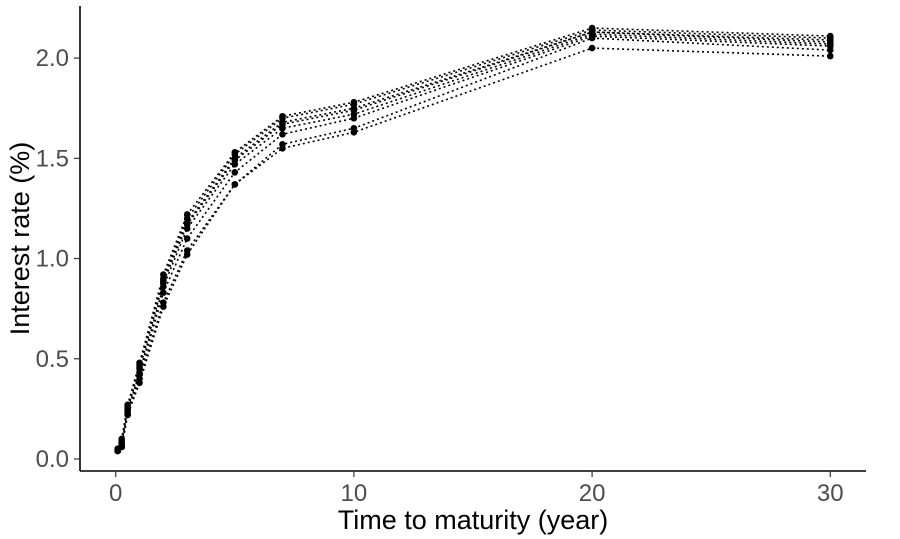  What do you see at coordinates (592, 493) in the screenshot?
I see `x-tick-label: 20` at bounding box center [592, 493].